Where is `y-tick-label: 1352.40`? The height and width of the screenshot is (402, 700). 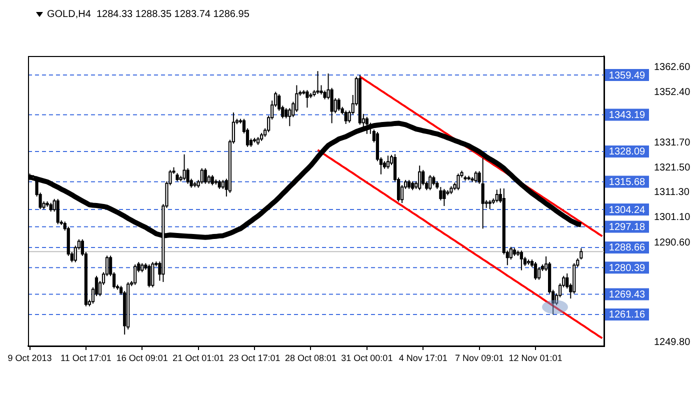
y-tick-label: 1352.40 is located at coordinates (672, 92).